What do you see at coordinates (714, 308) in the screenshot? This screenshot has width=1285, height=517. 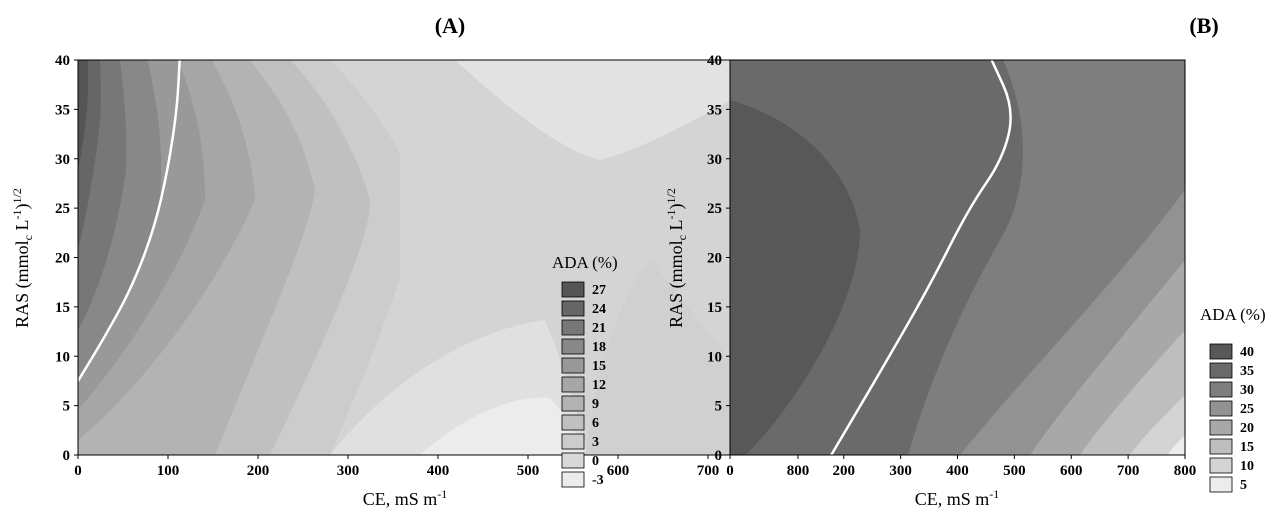 I see `panel-b-y-tick-label: 15` at bounding box center [714, 308].